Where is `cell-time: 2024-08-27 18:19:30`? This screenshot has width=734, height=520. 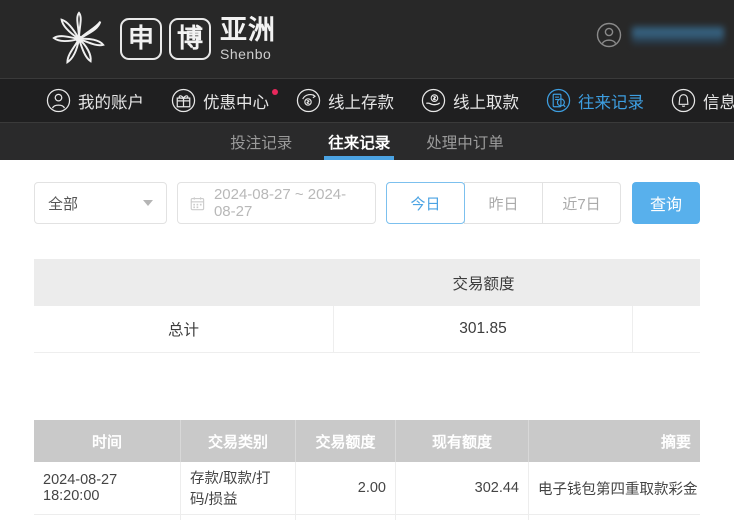 cell-time: 2024-08-27 18:19:30 is located at coordinates (107, 517).